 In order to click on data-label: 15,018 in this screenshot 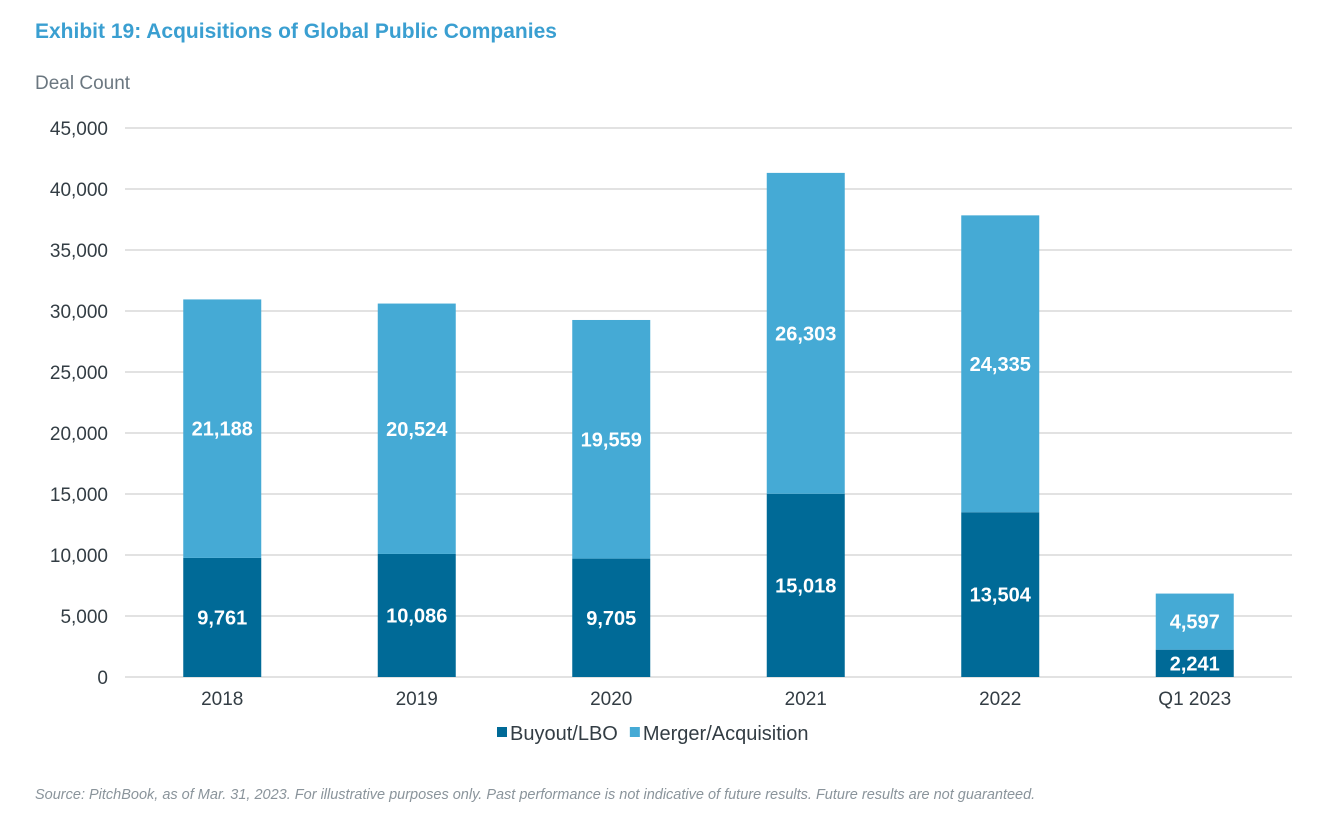, I will do `click(805, 586)`.